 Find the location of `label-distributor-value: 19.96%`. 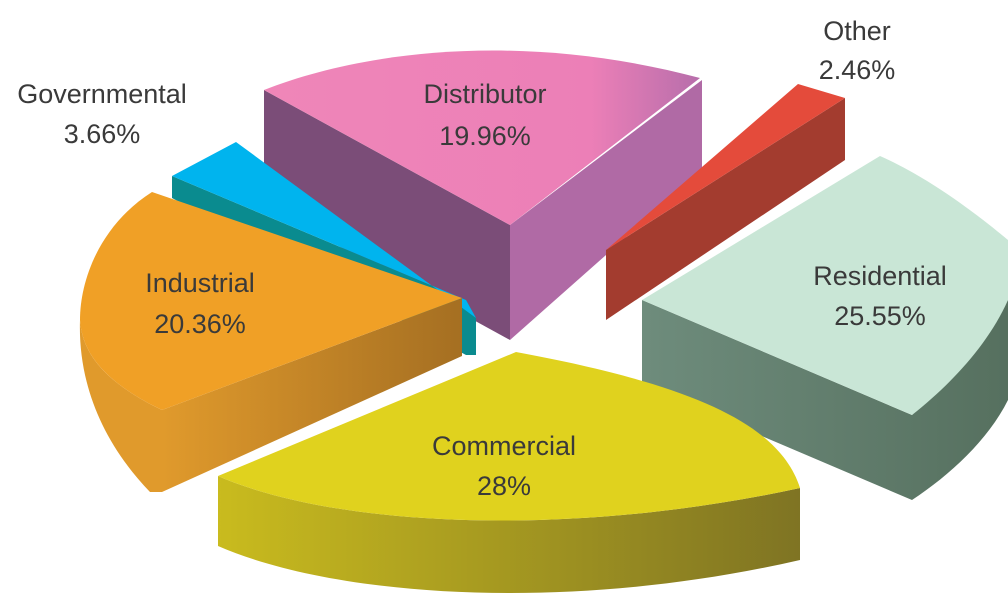

label-distributor-value: 19.96% is located at coordinates (485, 136).